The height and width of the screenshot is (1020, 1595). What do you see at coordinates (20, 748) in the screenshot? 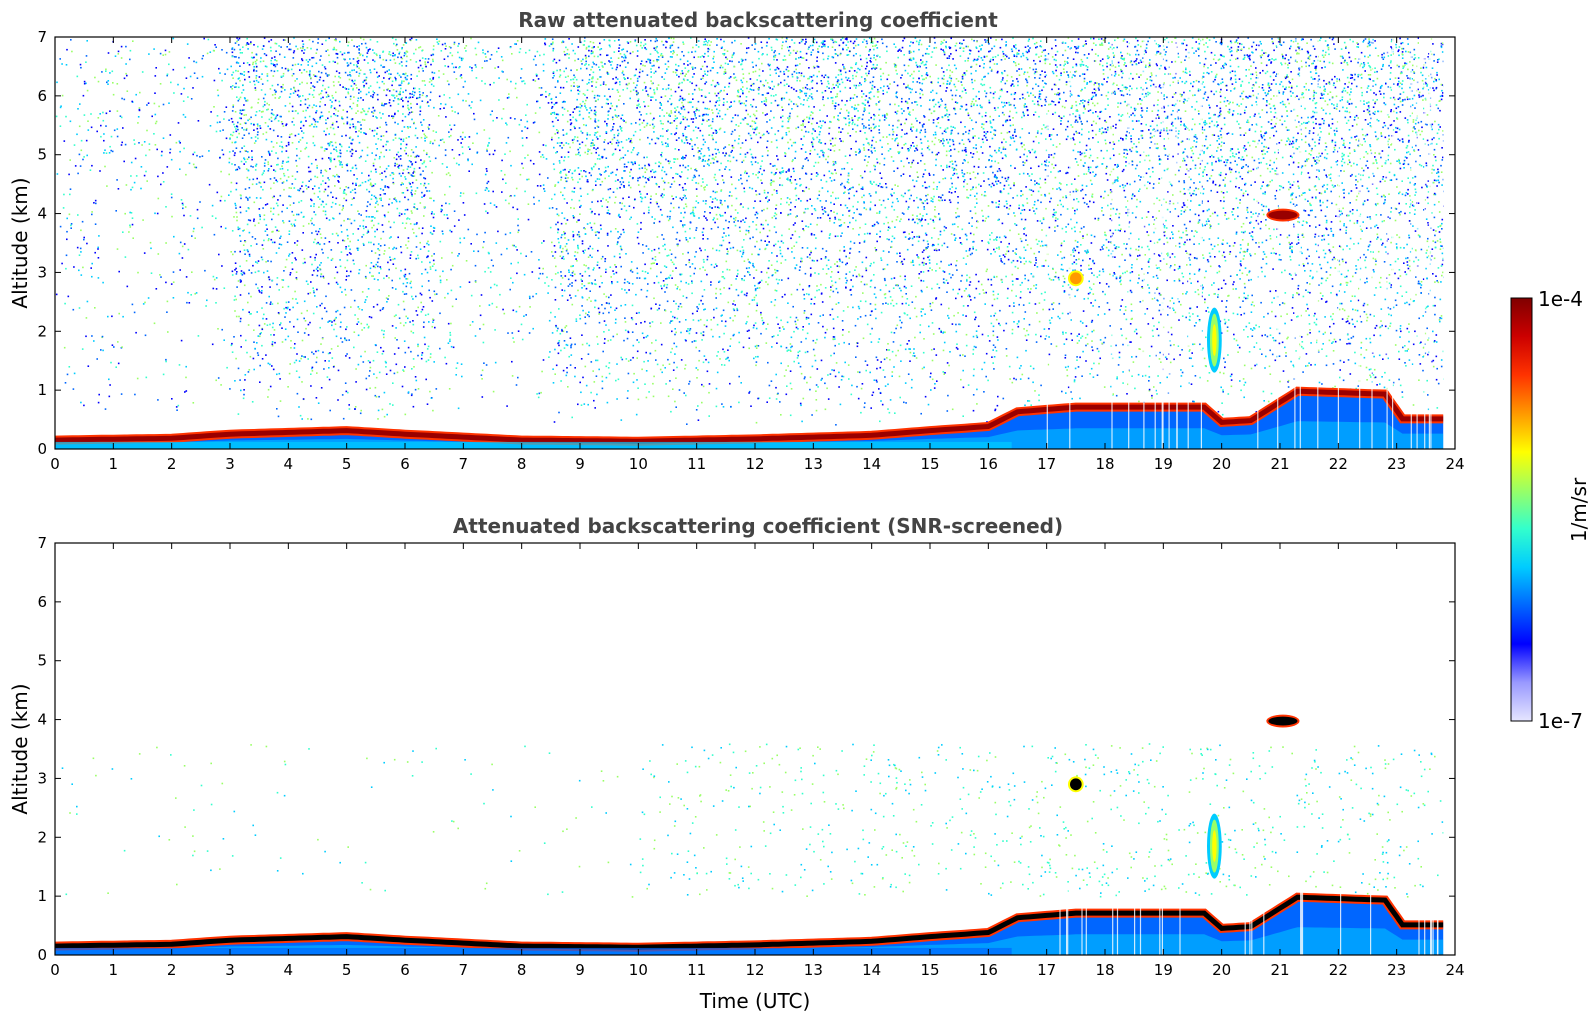
I see `bottom-y-axis-label: Altitude (km)` at bounding box center [20, 748].